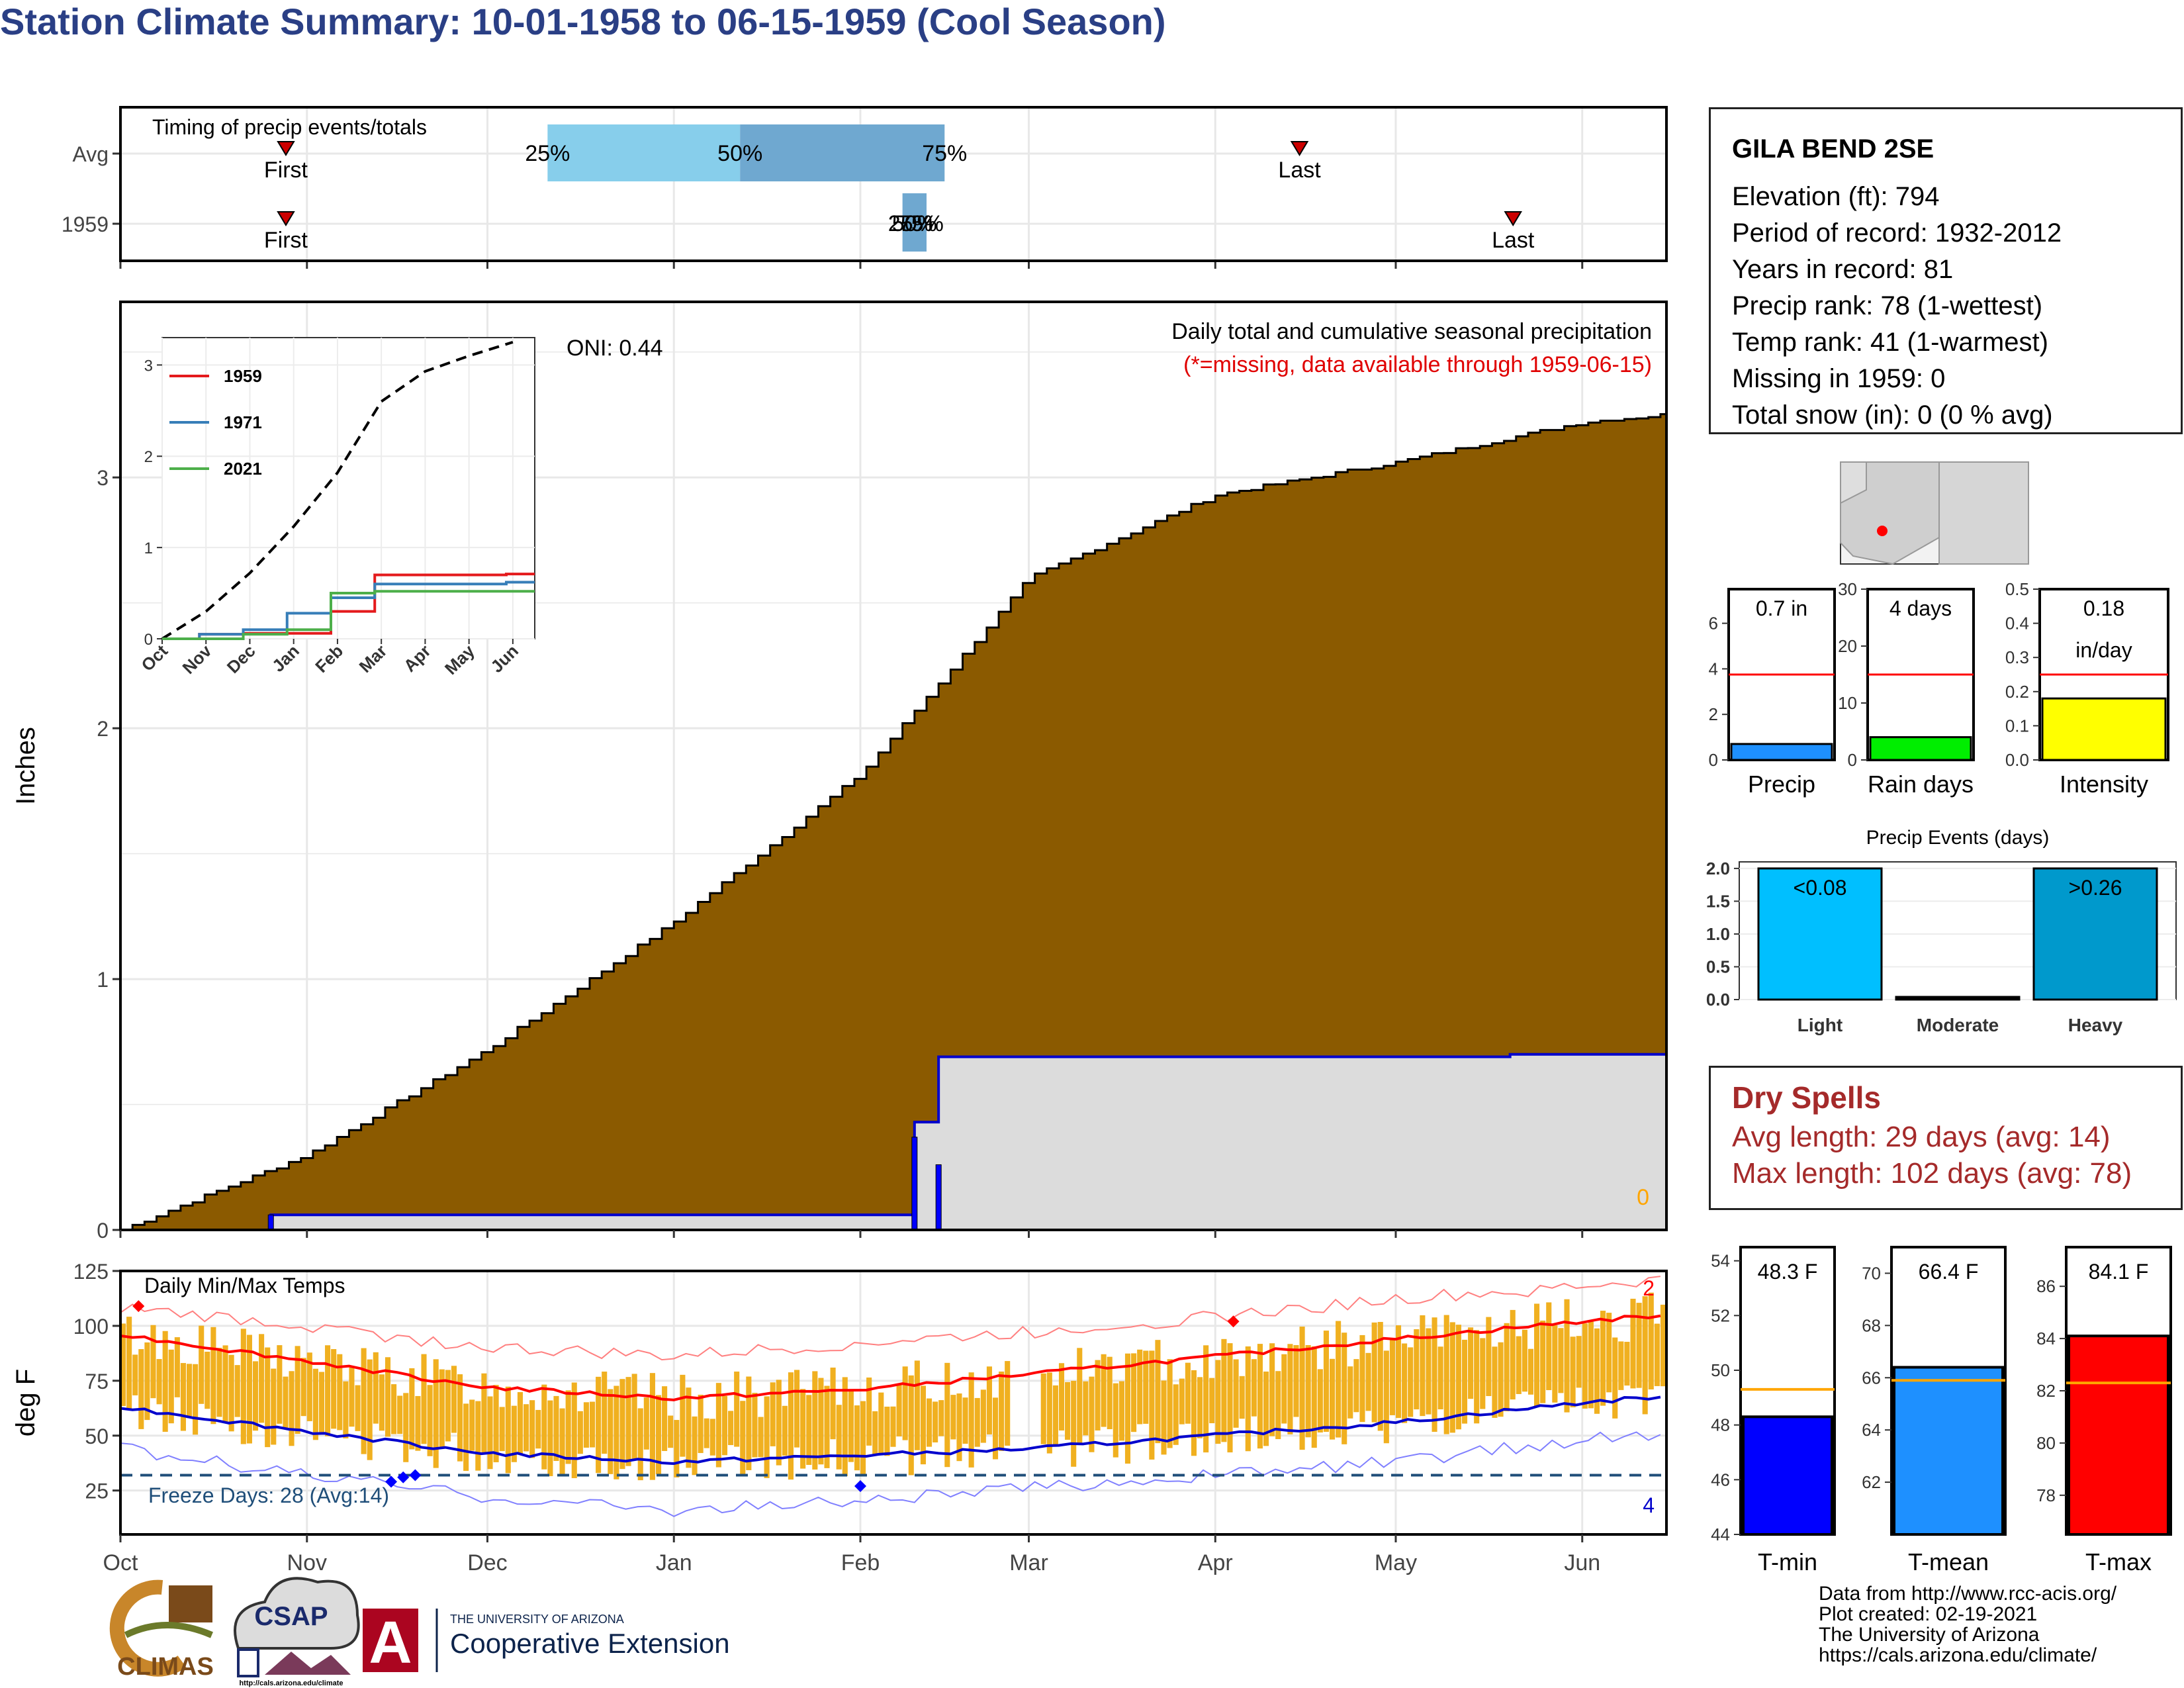 Image resolution: width=2184 pixels, height=1688 pixels. What do you see at coordinates (191, 1603) in the screenshot?
I see `climas-logo-block` at bounding box center [191, 1603].